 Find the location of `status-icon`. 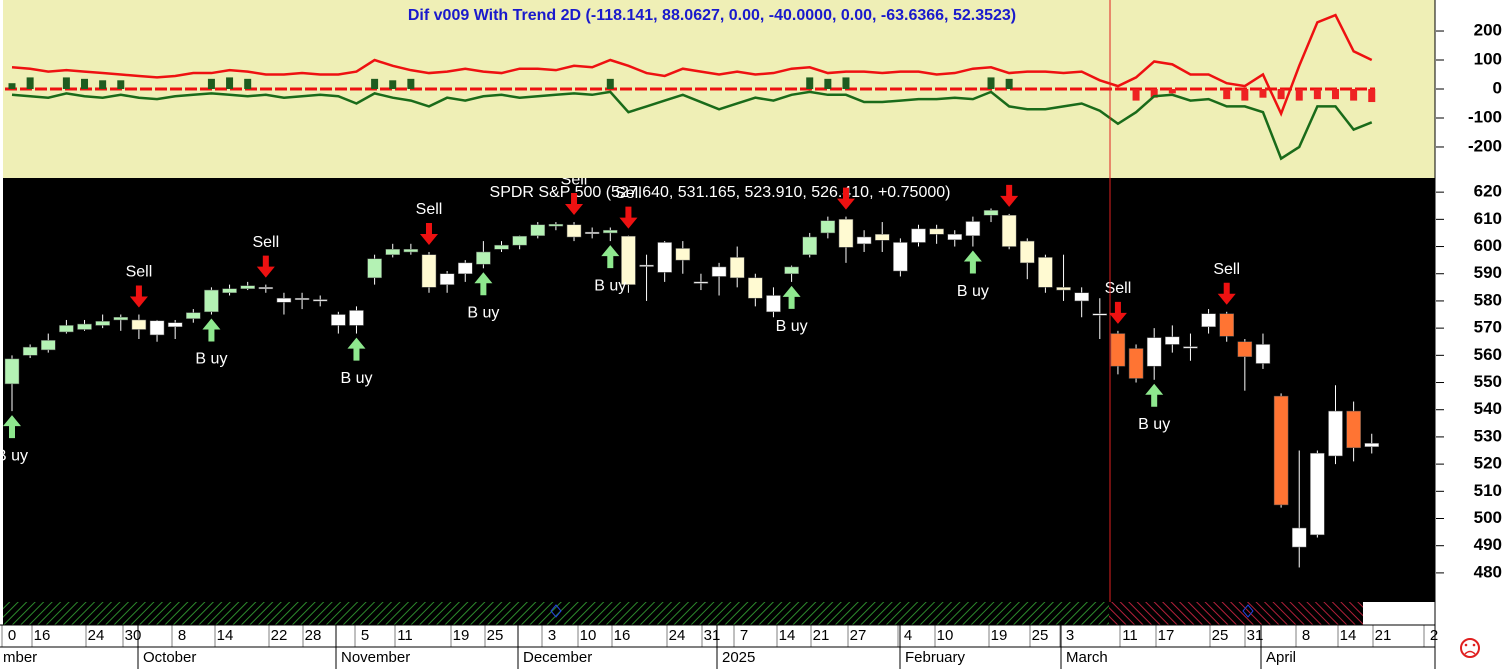

status-icon is located at coordinates (1470, 648).